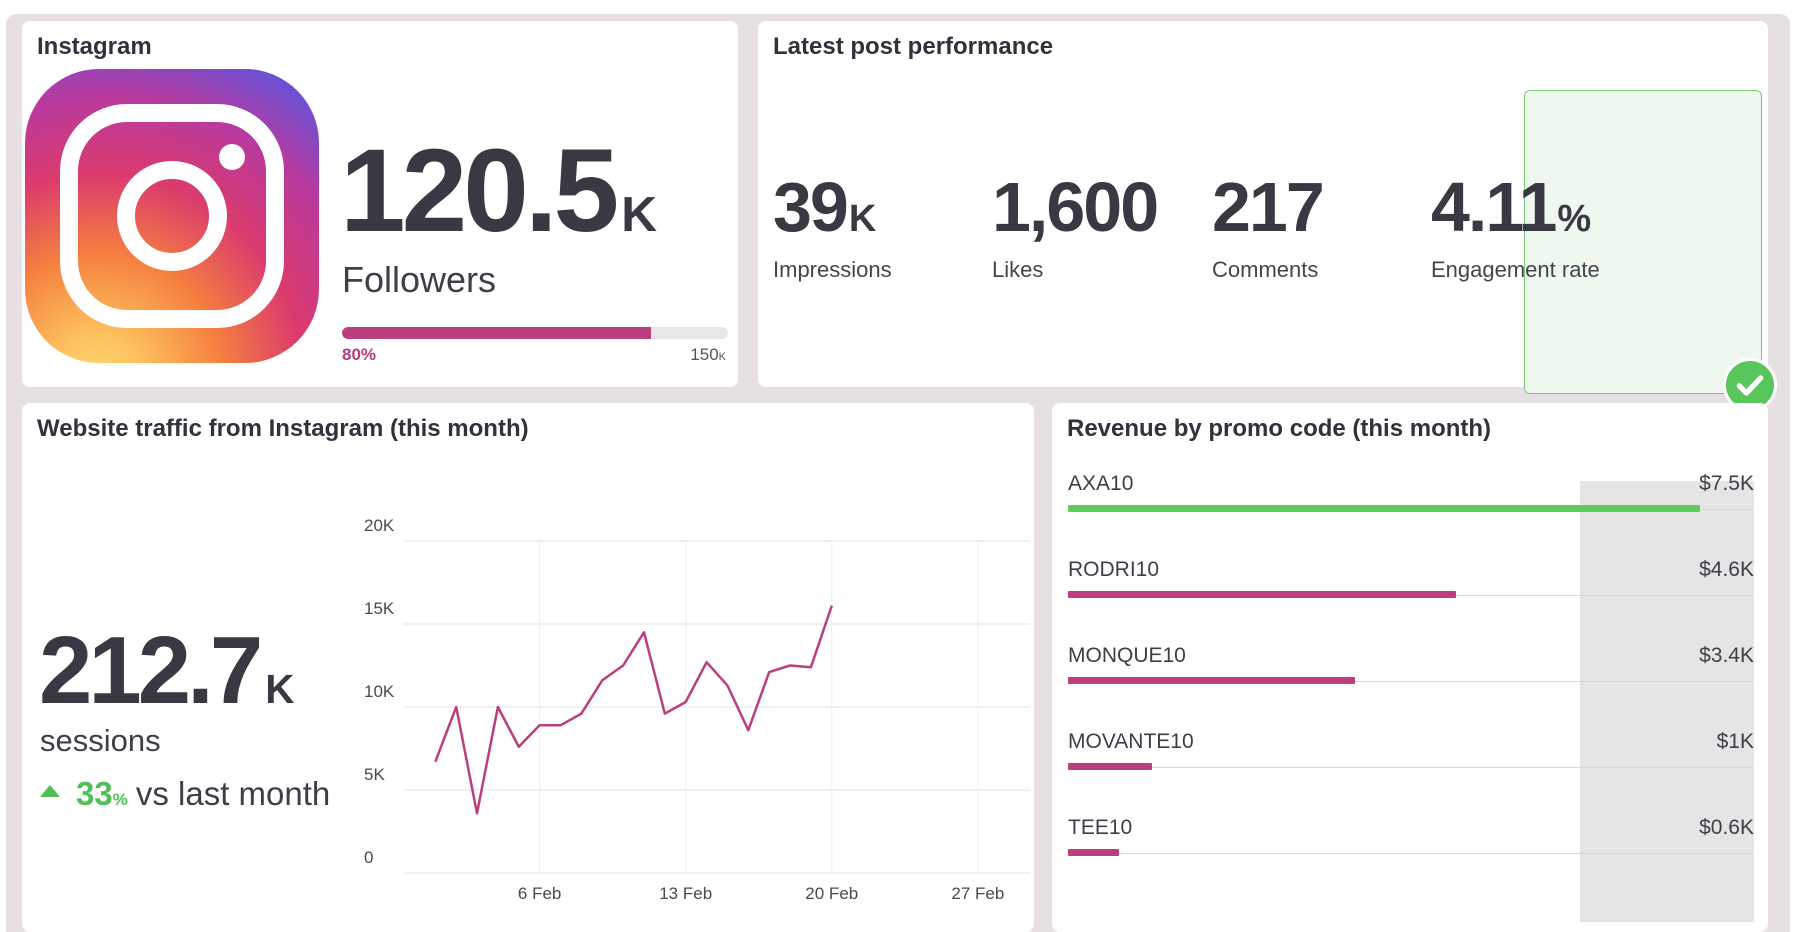  Describe the element at coordinates (368, 857) in the screenshot. I see `y-tick-label: 0` at that location.